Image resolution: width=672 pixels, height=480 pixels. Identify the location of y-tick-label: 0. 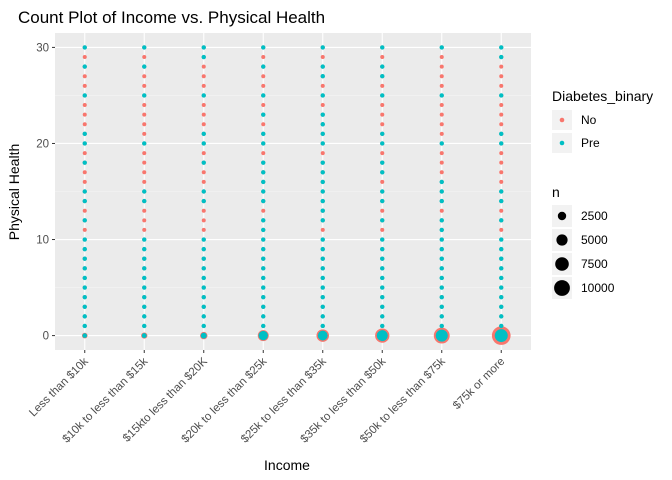
(46, 337).